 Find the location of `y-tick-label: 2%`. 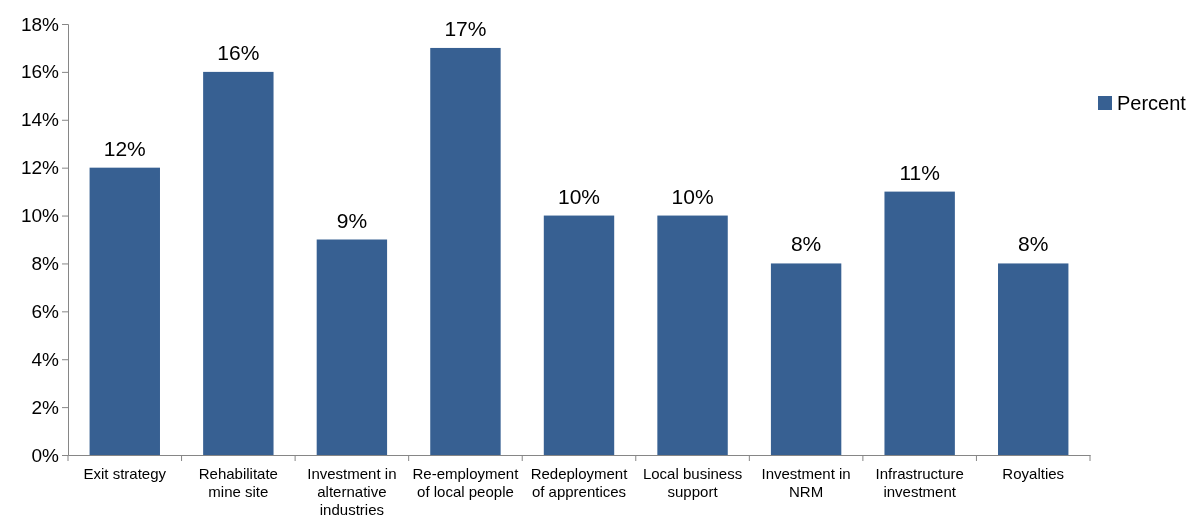

y-tick-label: 2% is located at coordinates (45, 407).